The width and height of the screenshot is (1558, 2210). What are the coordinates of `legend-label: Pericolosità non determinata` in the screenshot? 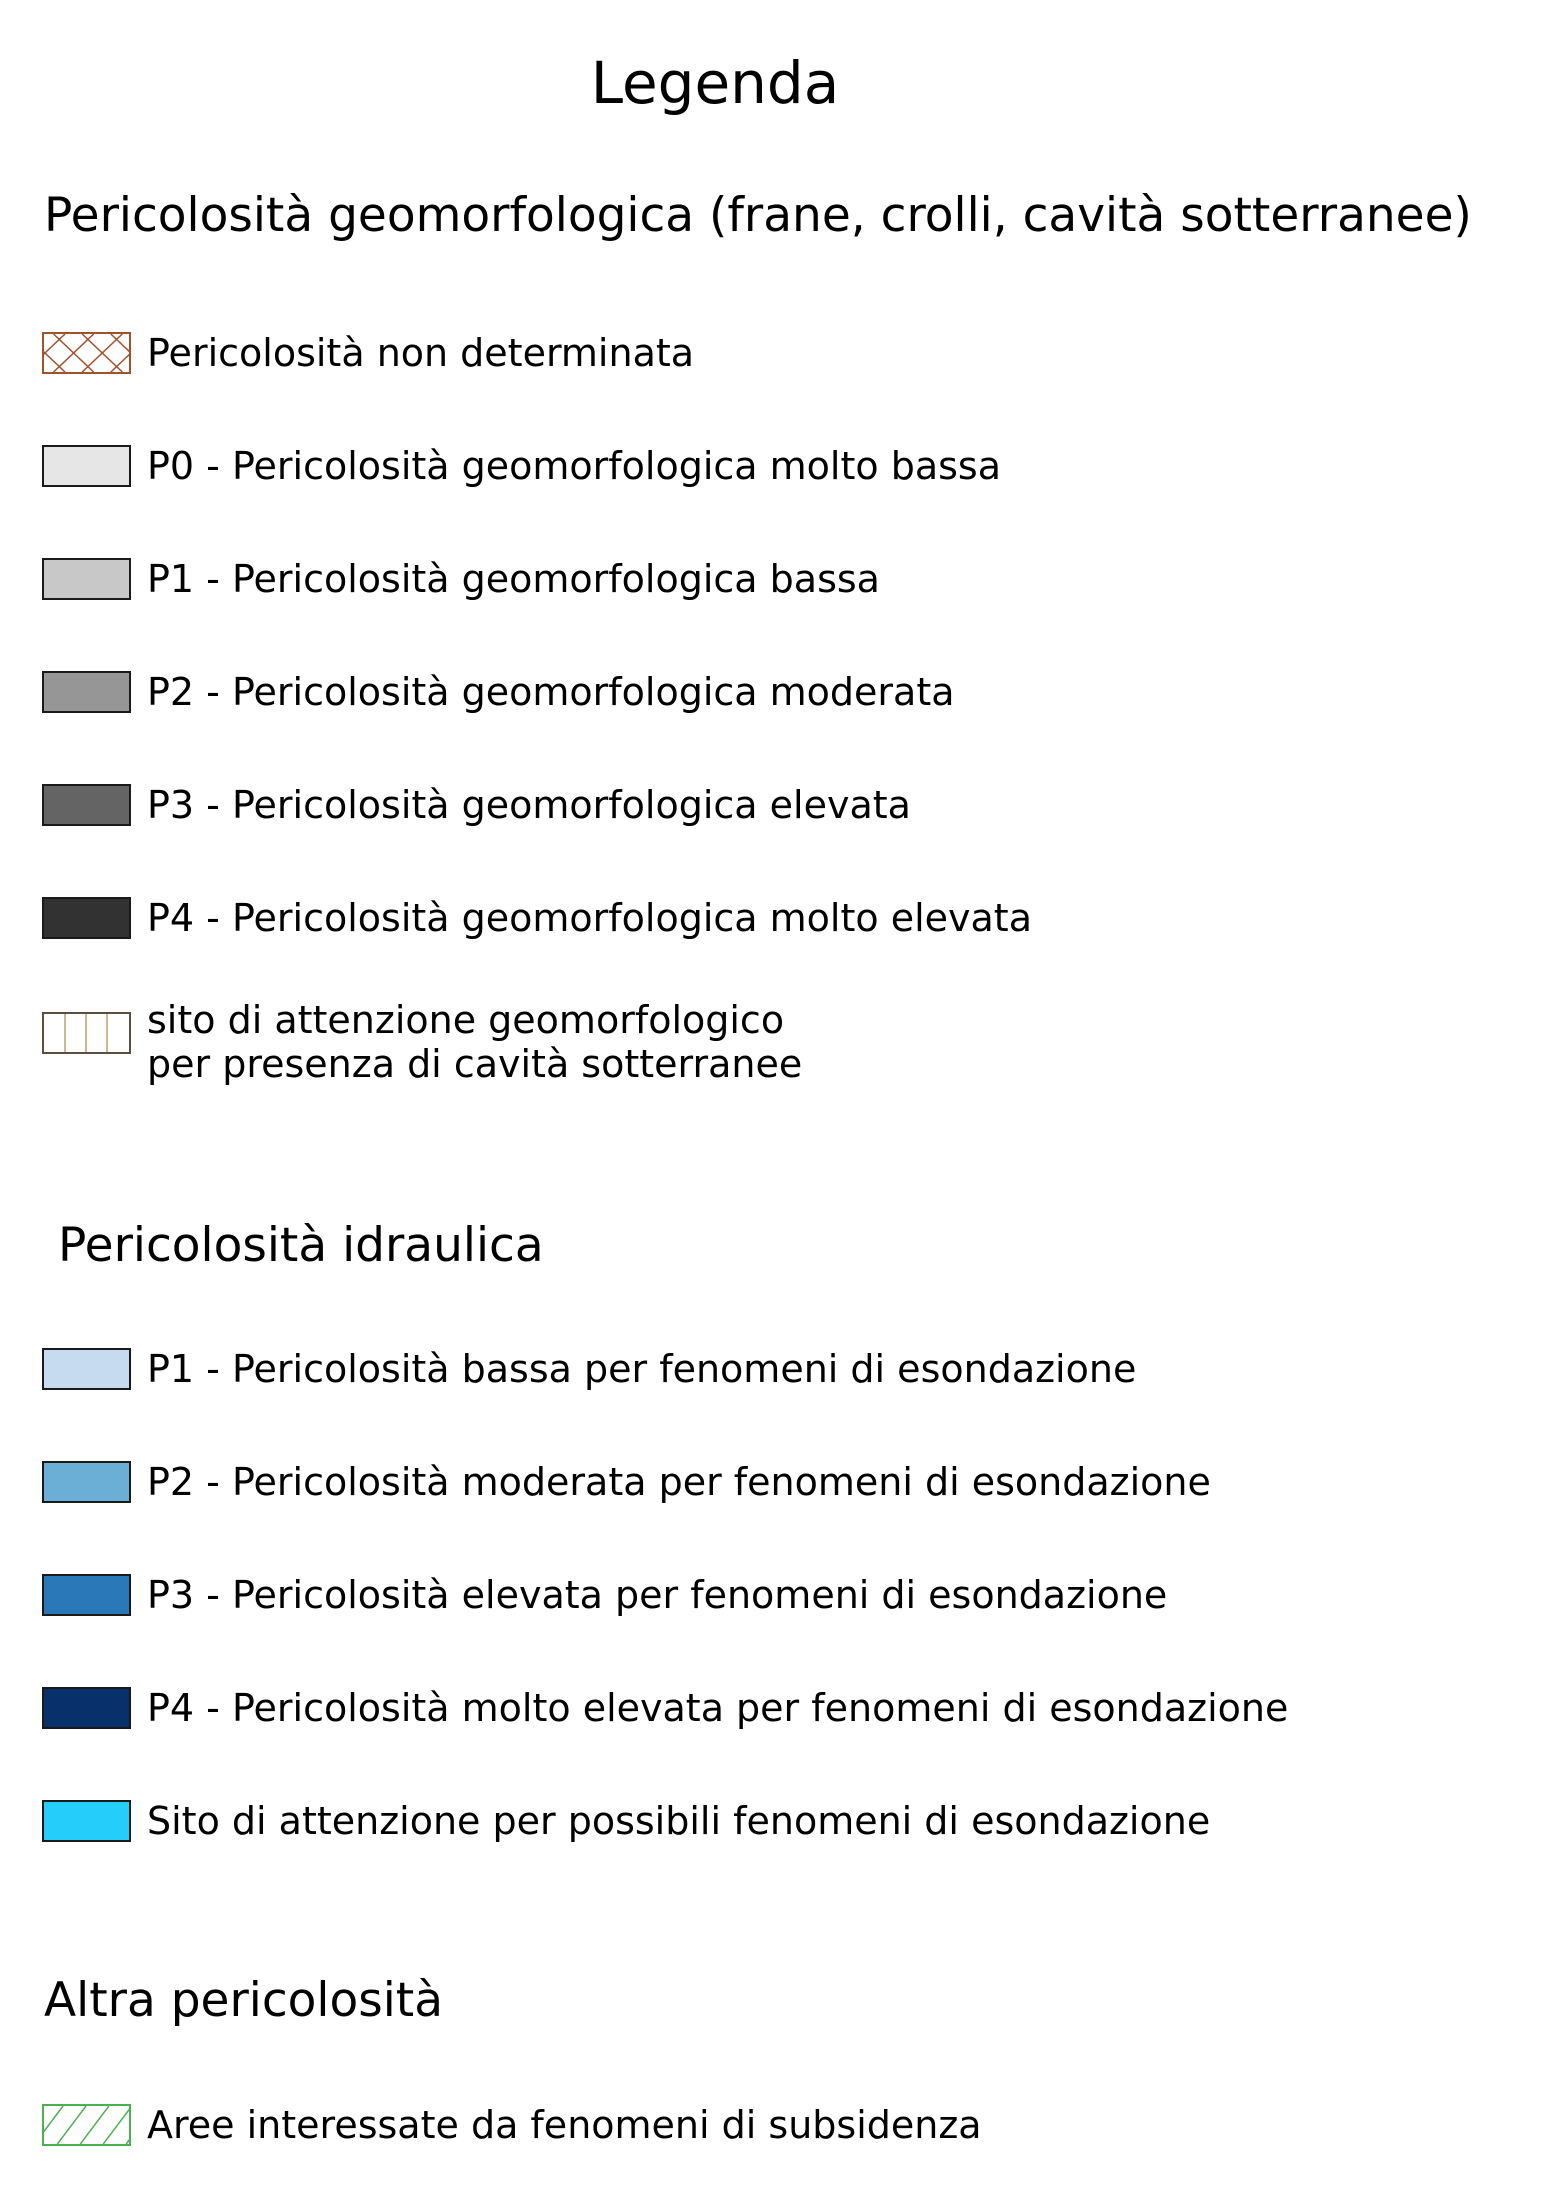 It's located at (421, 353).